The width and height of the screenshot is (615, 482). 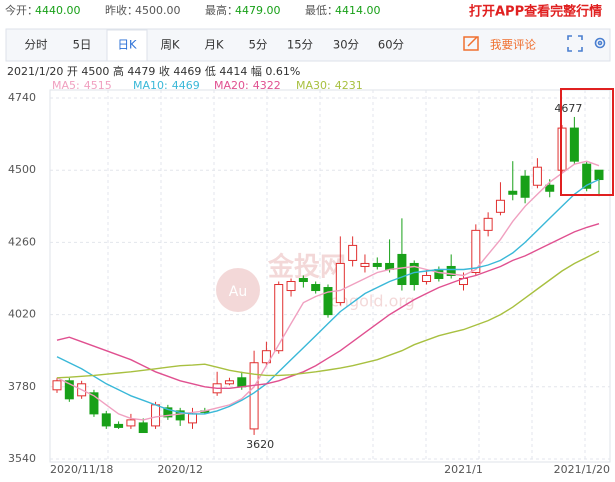 I want to click on y-tick-label: 3780, so click(x=22, y=386).